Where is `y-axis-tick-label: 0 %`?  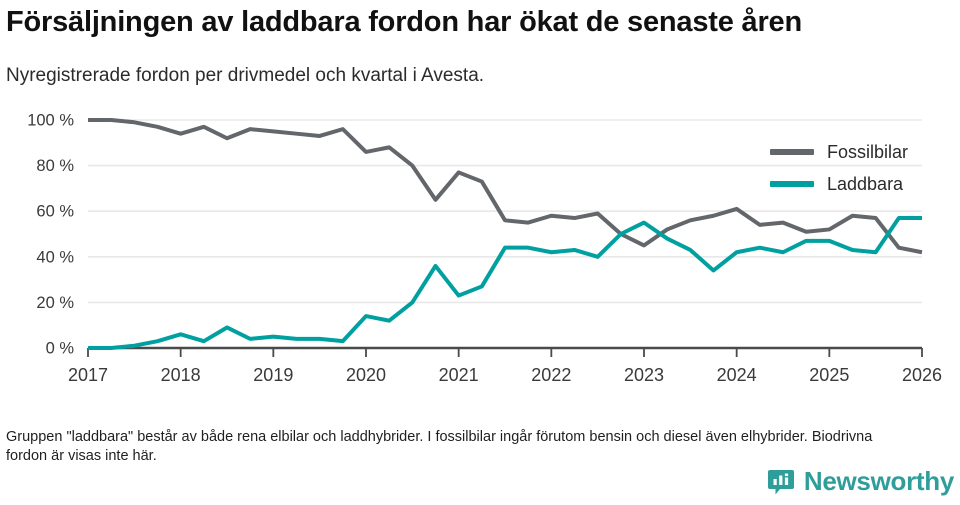 y-axis-tick-label: 0 % is located at coordinates (60, 349).